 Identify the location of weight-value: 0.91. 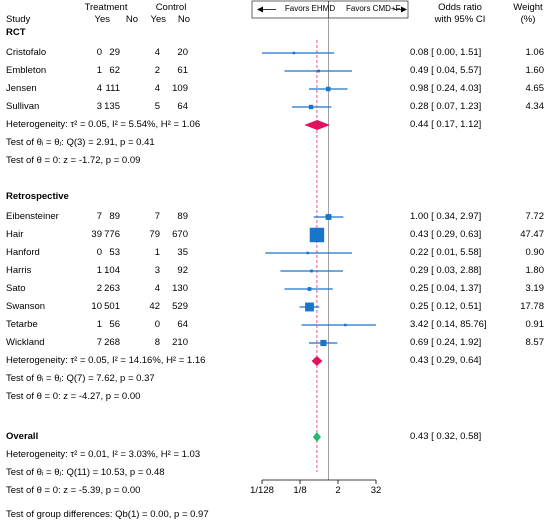
(535, 324).